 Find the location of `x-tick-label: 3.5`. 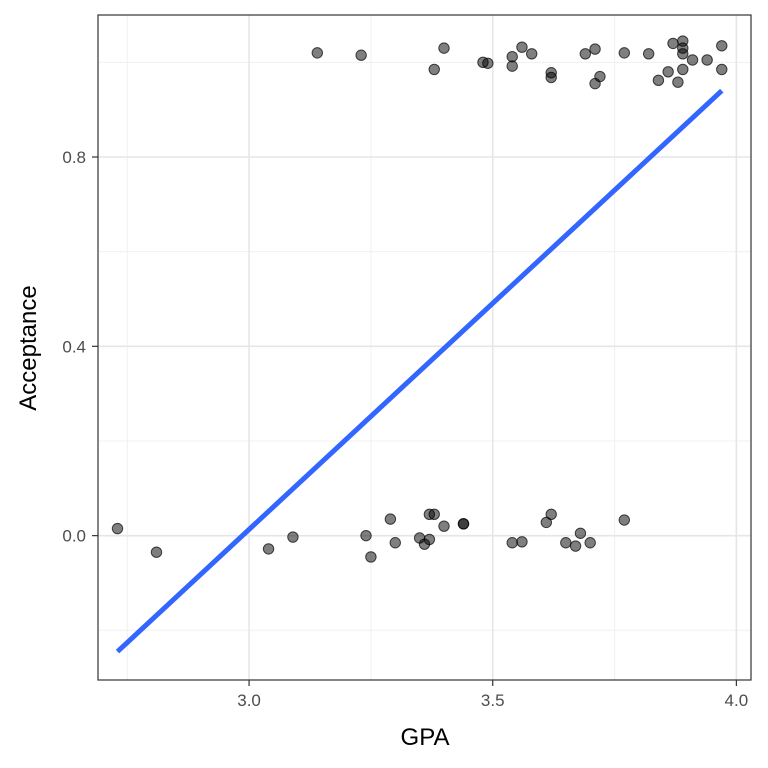

x-tick-label: 3.5 is located at coordinates (493, 700).